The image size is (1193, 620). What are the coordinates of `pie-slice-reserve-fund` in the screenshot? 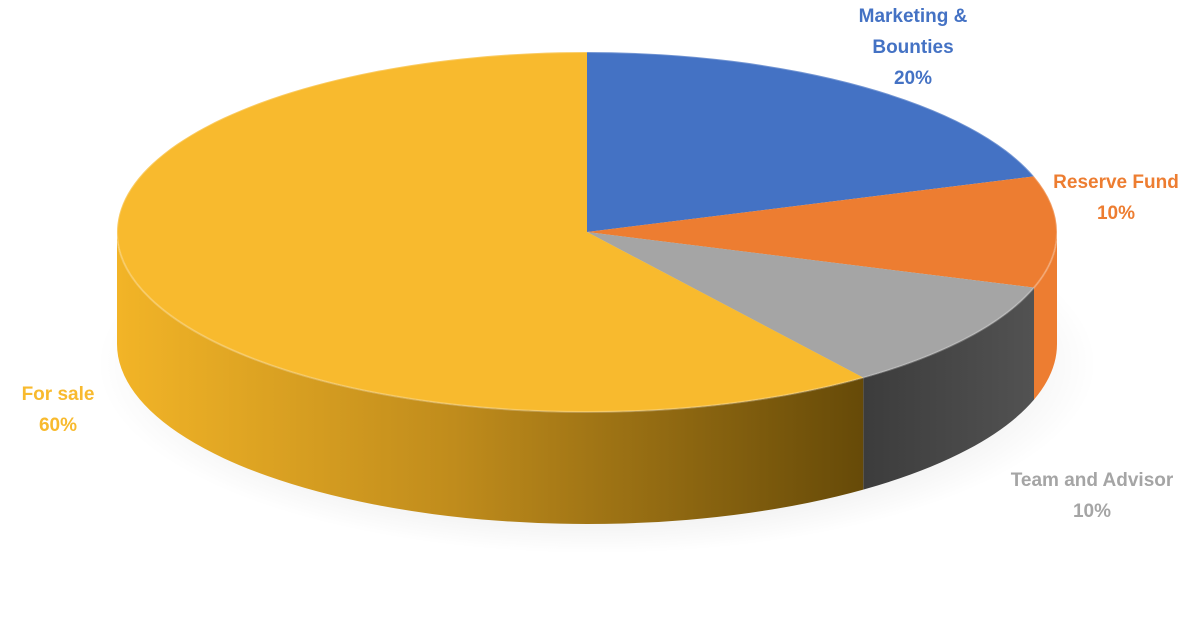 It's located at (822, 232).